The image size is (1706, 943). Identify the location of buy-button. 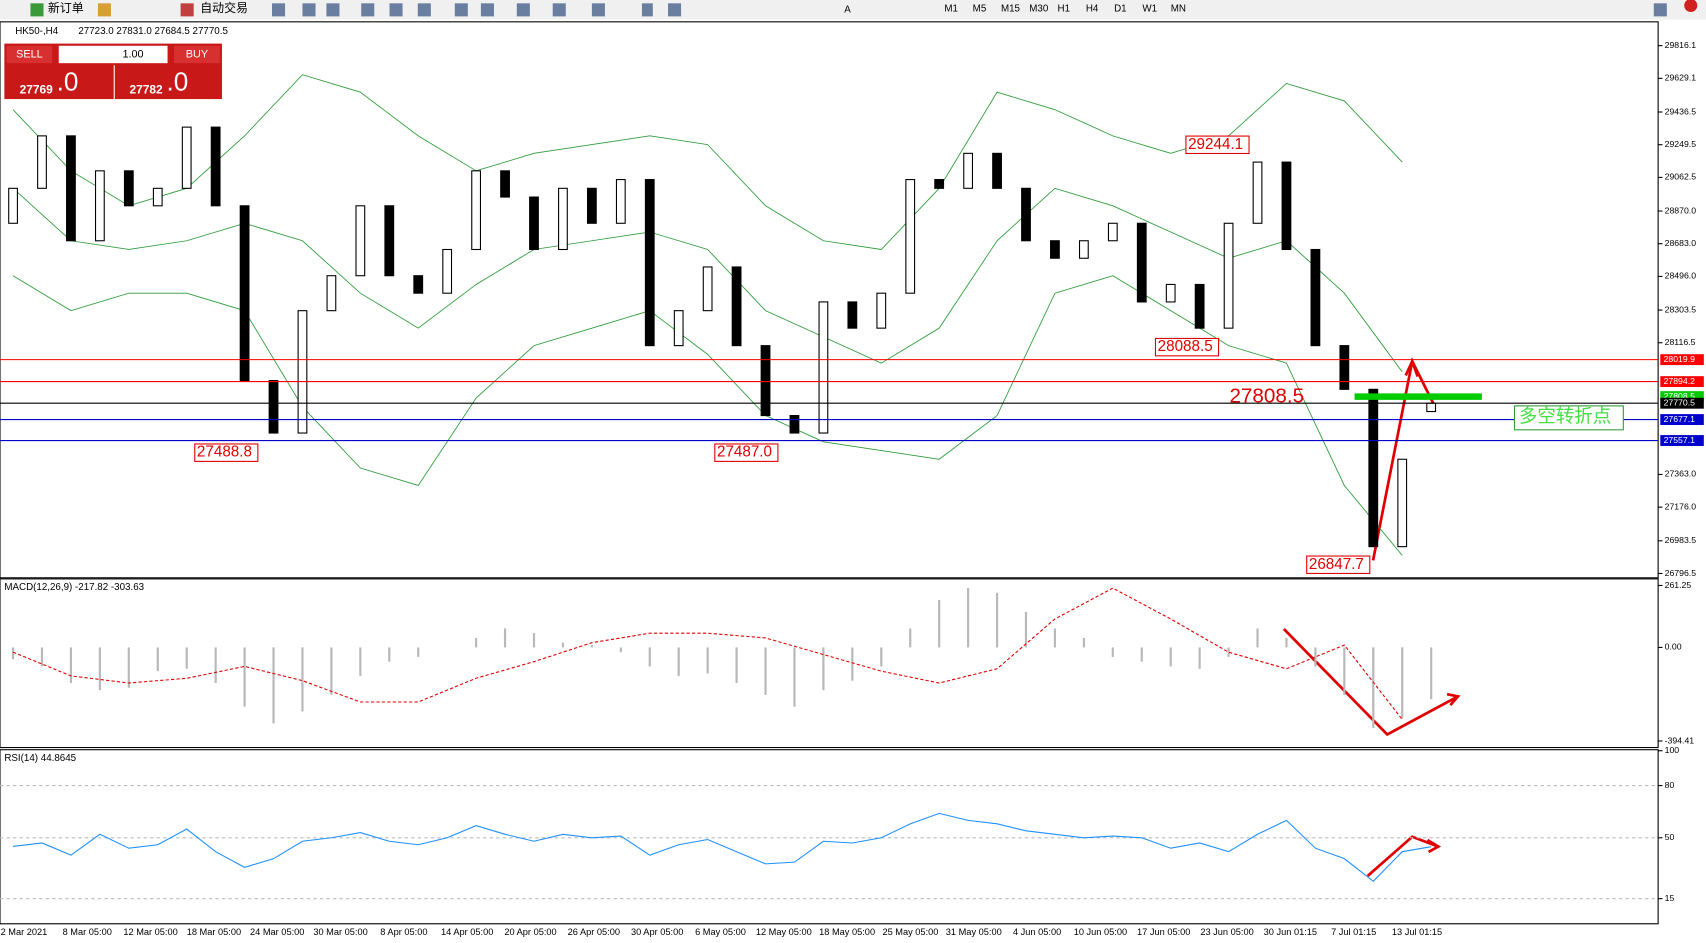
(197, 54).